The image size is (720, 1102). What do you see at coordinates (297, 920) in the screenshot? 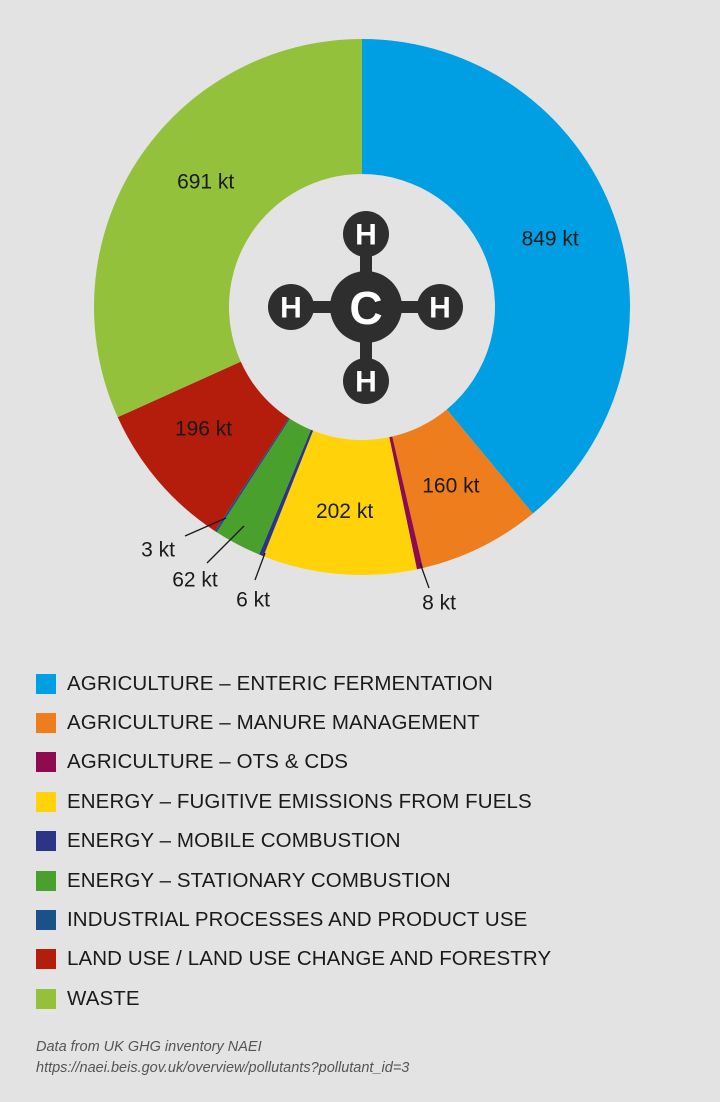
I see `legend-label: INDUSTRIAL PROCESSES AND PRODUCT USE` at bounding box center [297, 920].